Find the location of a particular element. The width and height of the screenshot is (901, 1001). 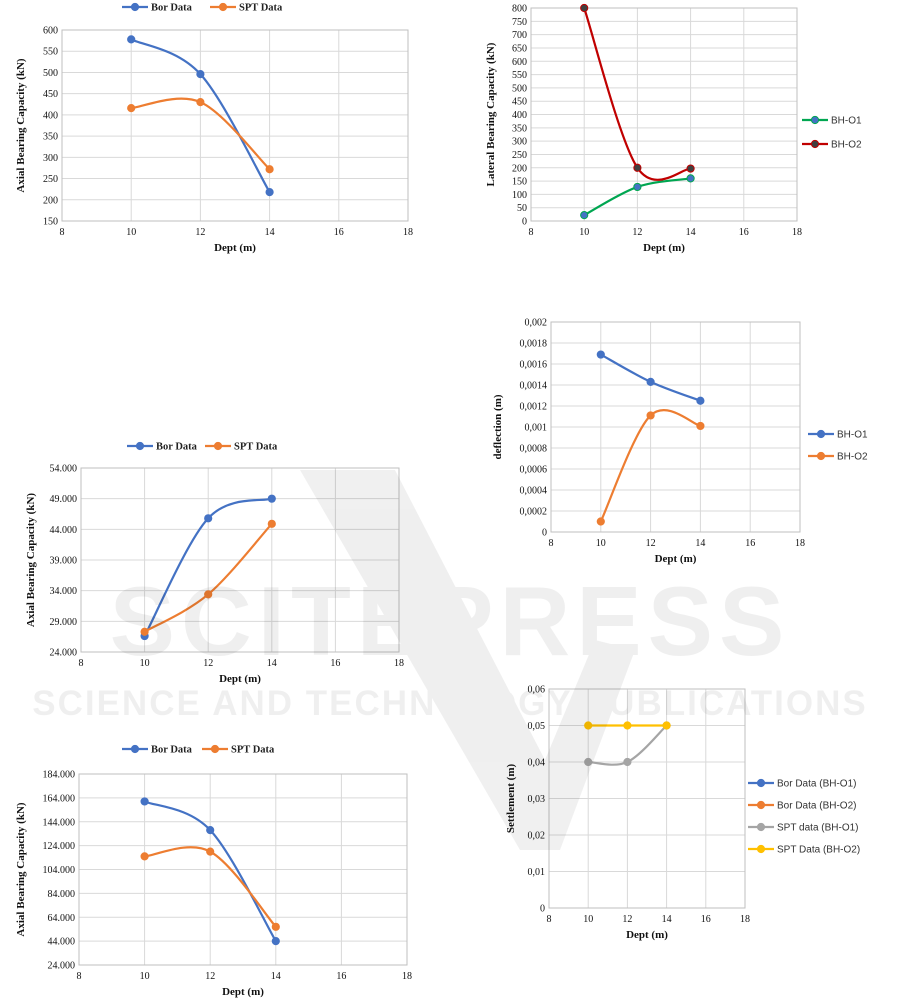

y-tick-label: 0,05 is located at coordinates (537, 726).